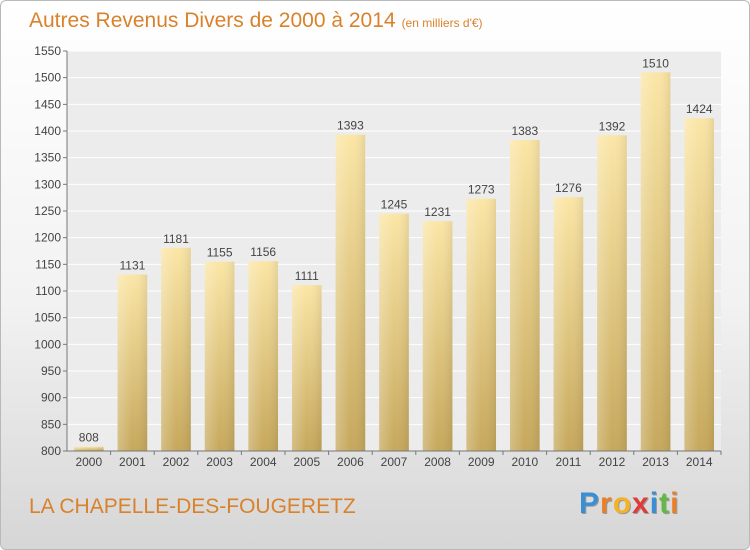  What do you see at coordinates (47, 158) in the screenshot?
I see `y-tick-label: 1350` at bounding box center [47, 158].